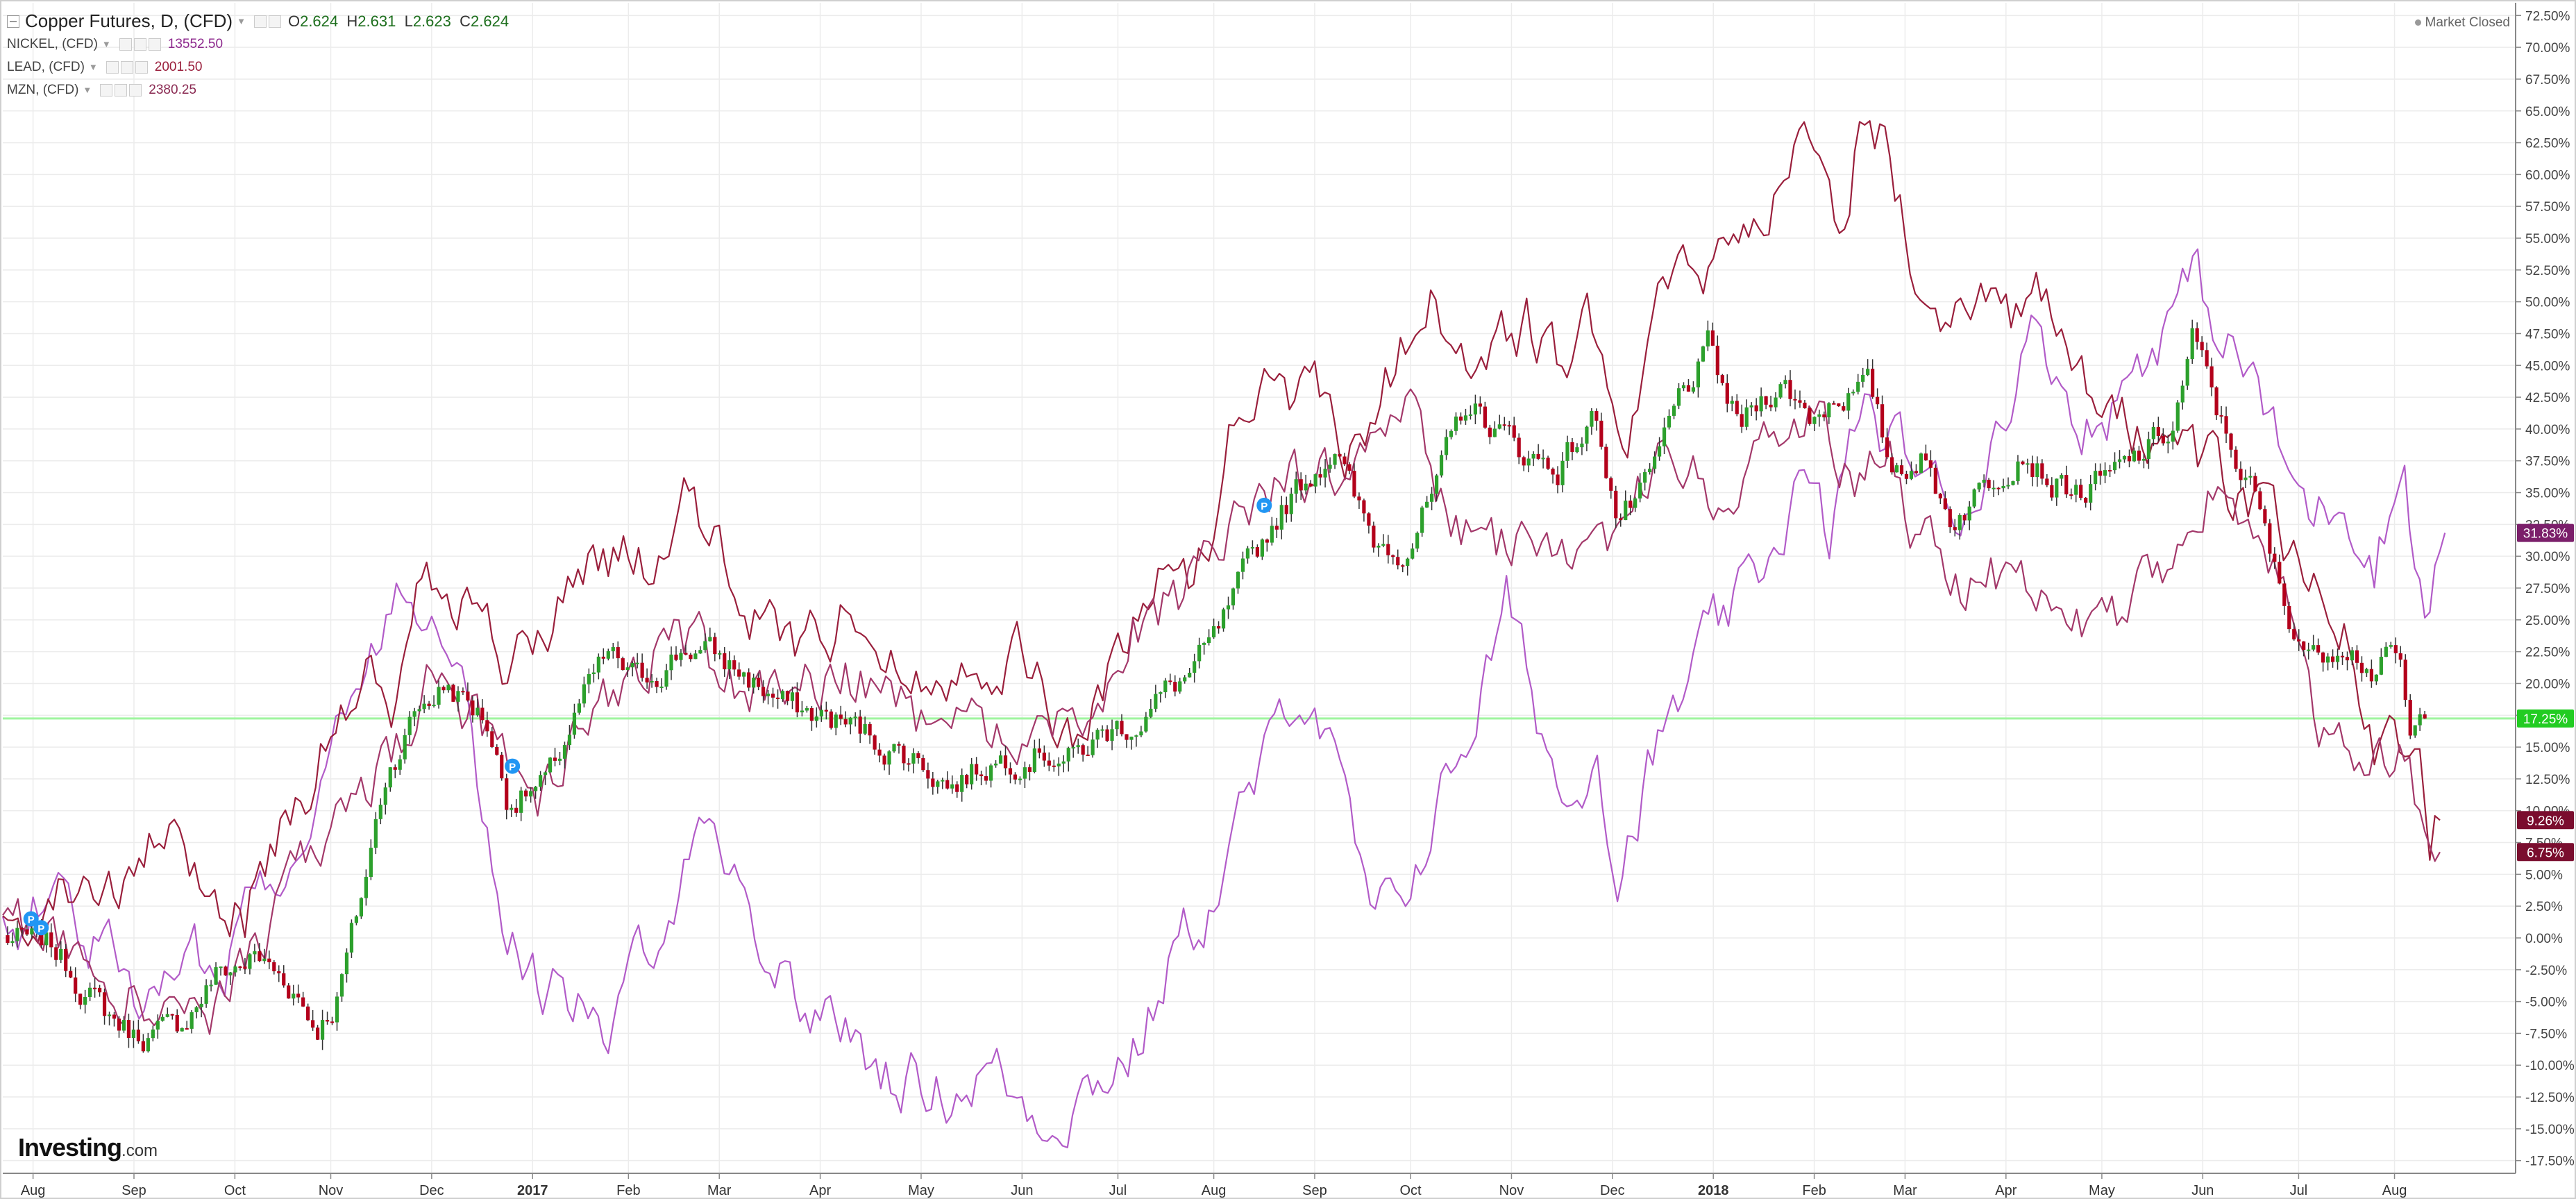  I want to click on y-tick-label: 42.50%, so click(2547, 398).